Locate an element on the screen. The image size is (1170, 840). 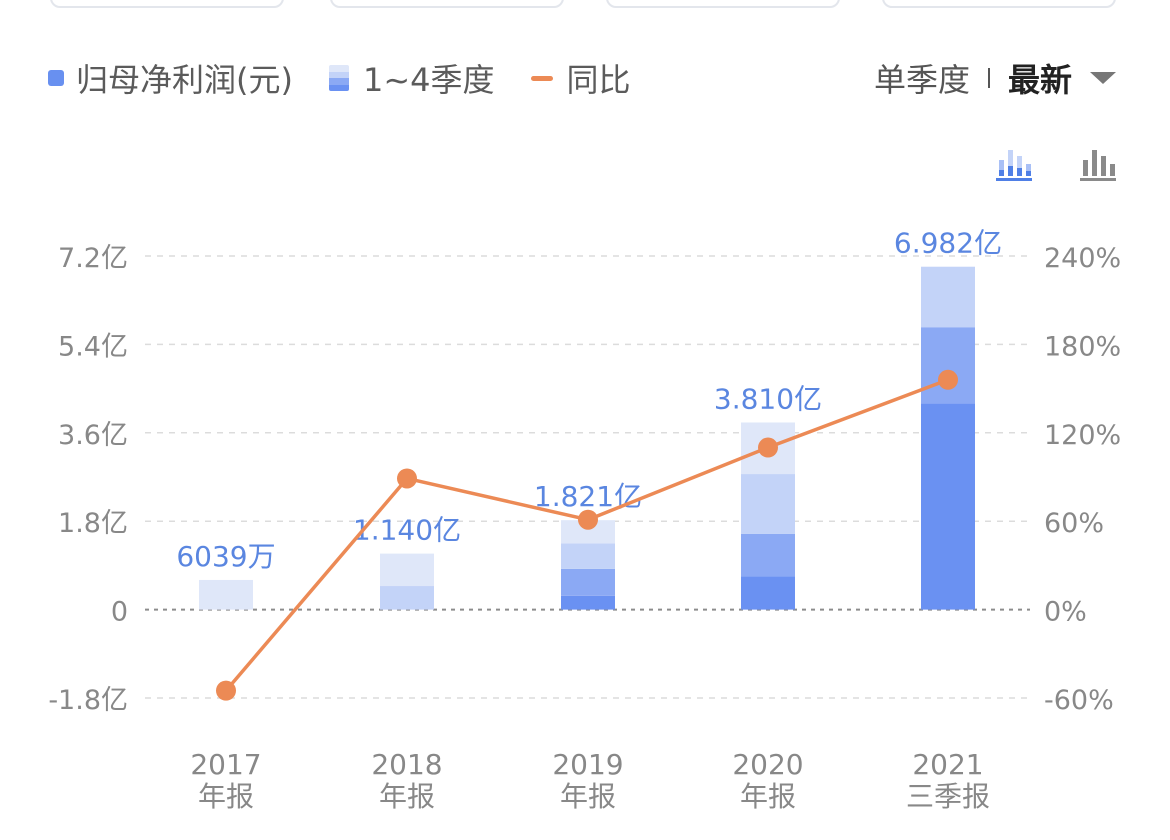
y-right-tick-label: 240% is located at coordinates (1082, 258).